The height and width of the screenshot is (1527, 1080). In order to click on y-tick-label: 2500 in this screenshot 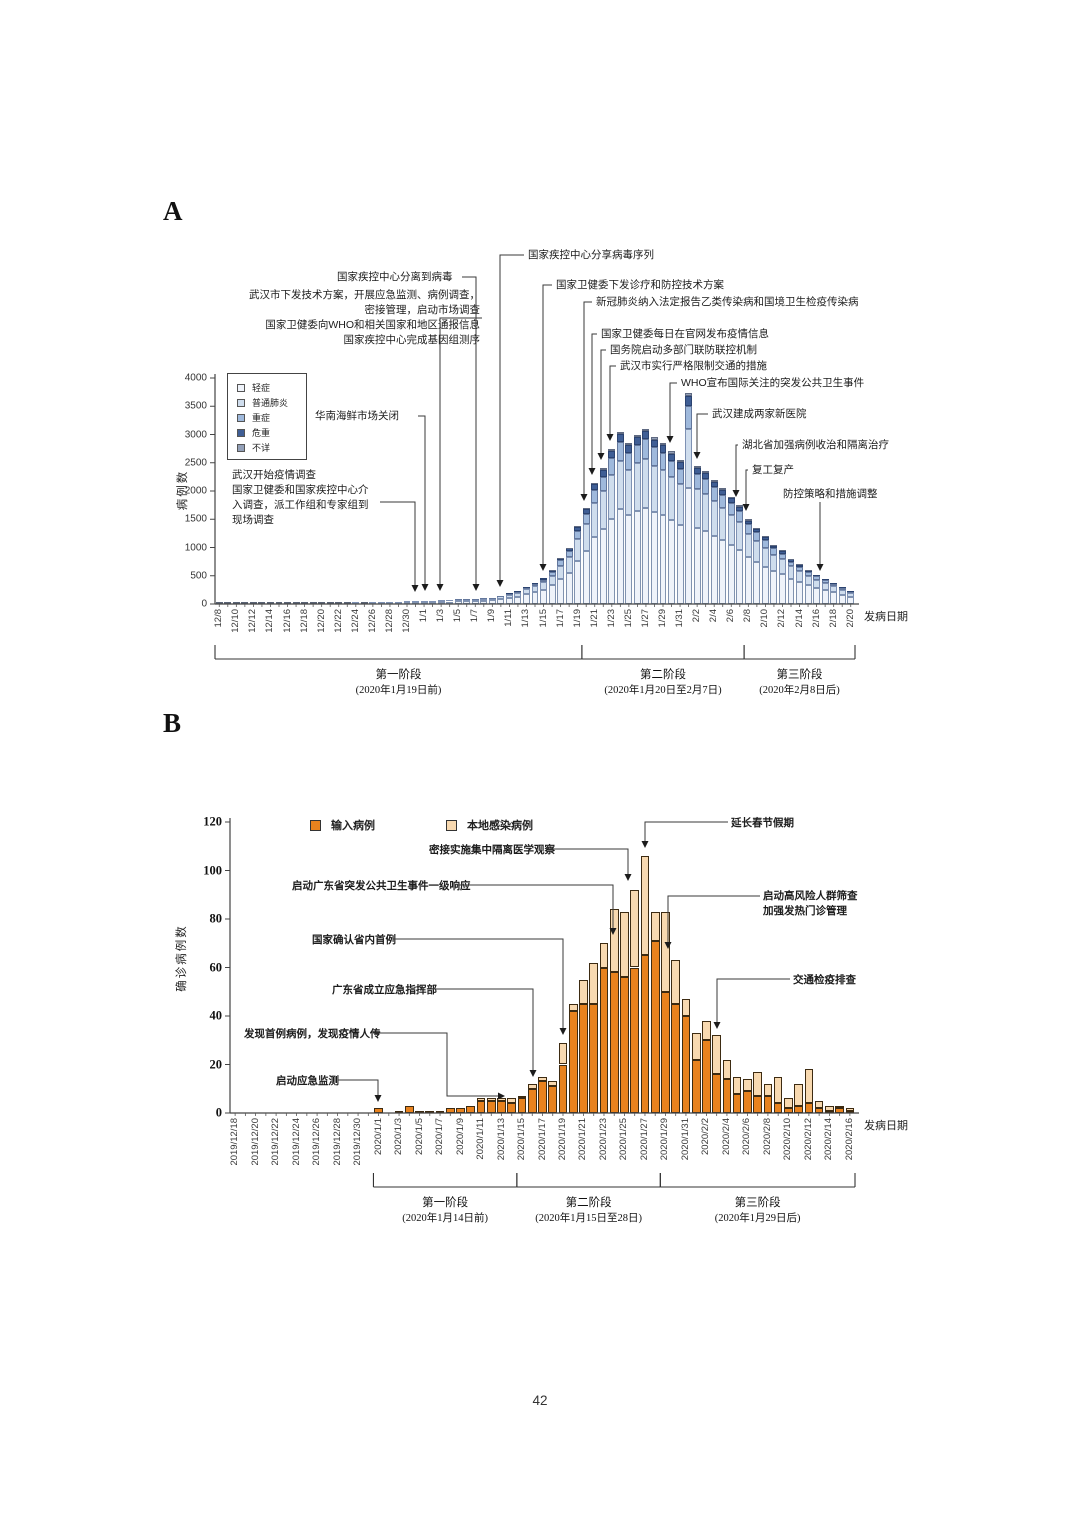, I will do `click(195, 463)`.